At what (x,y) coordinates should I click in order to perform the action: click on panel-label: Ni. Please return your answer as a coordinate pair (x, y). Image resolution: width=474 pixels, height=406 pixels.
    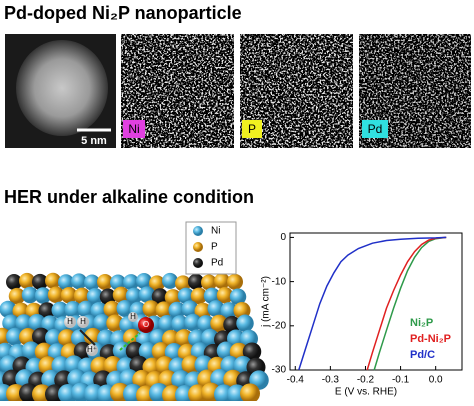
    Looking at the image, I should click on (133, 129).